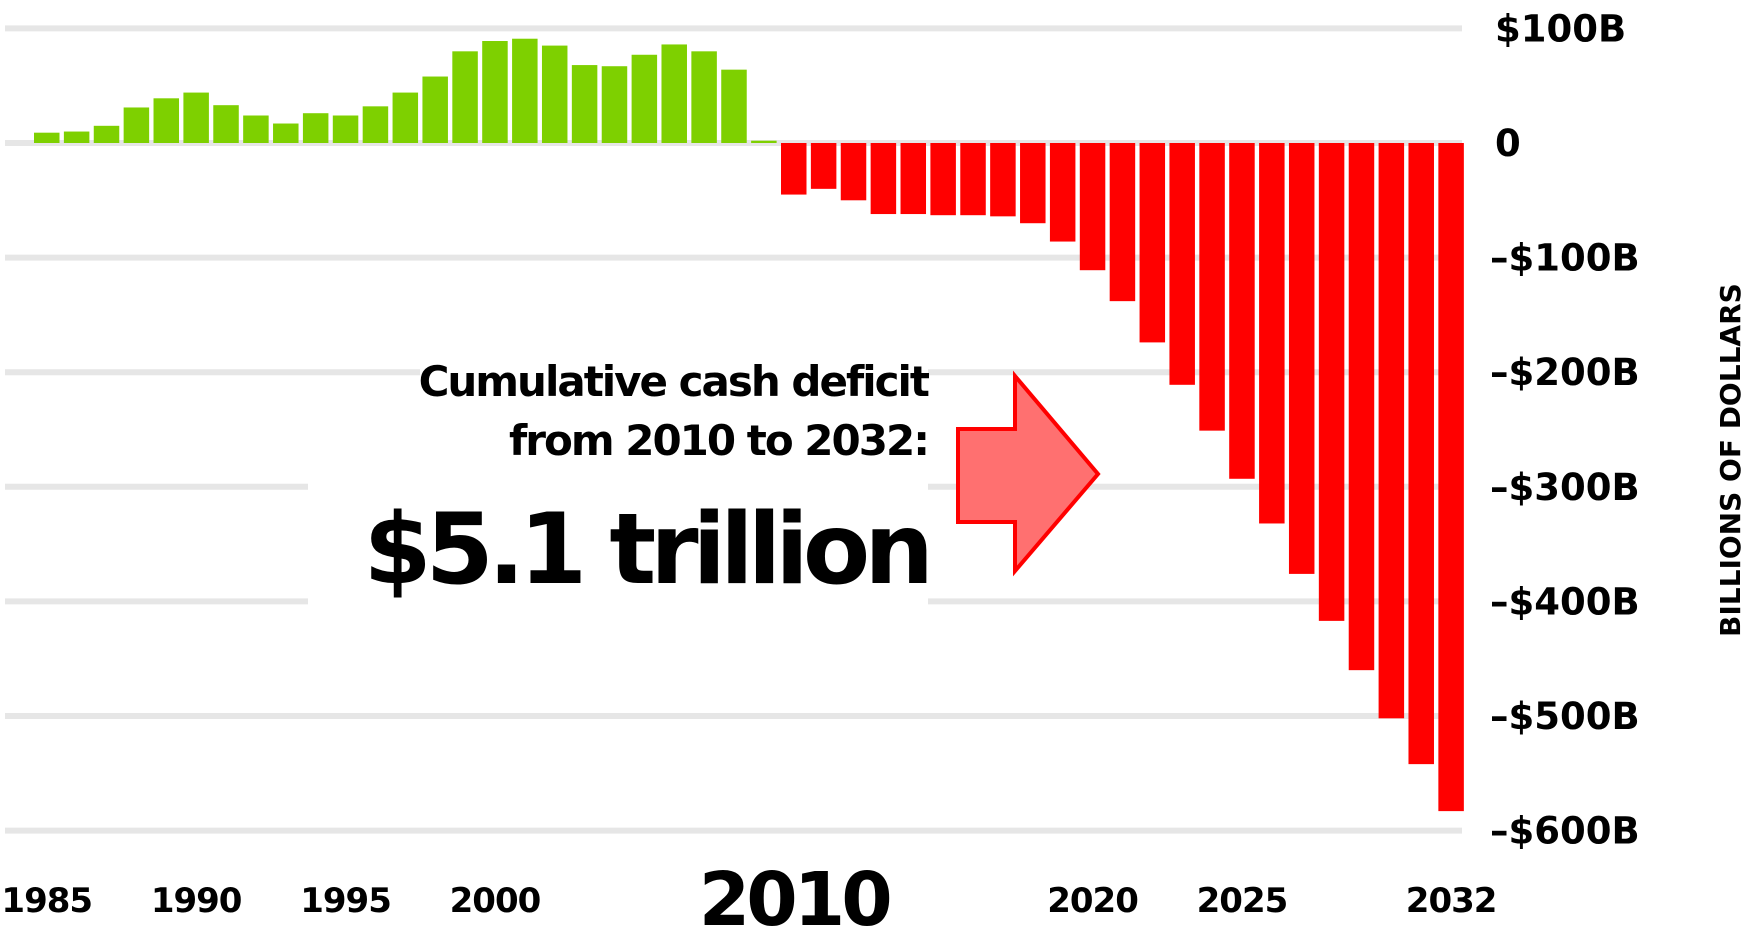 This screenshot has width=1758, height=937. Describe the element at coordinates (644, 99) in the screenshot. I see `bar-2005` at that location.